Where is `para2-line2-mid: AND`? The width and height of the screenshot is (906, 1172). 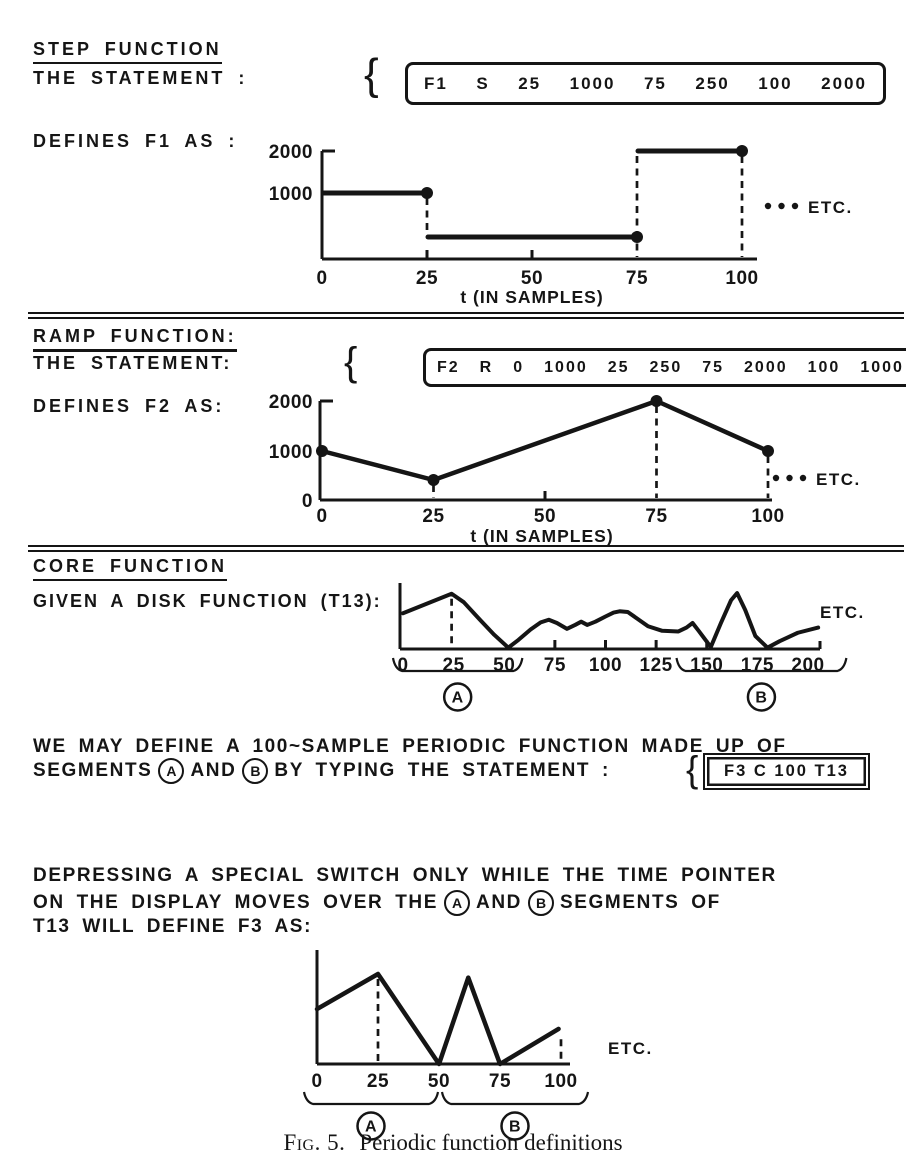 para2-line2-mid: AND is located at coordinates (499, 902).